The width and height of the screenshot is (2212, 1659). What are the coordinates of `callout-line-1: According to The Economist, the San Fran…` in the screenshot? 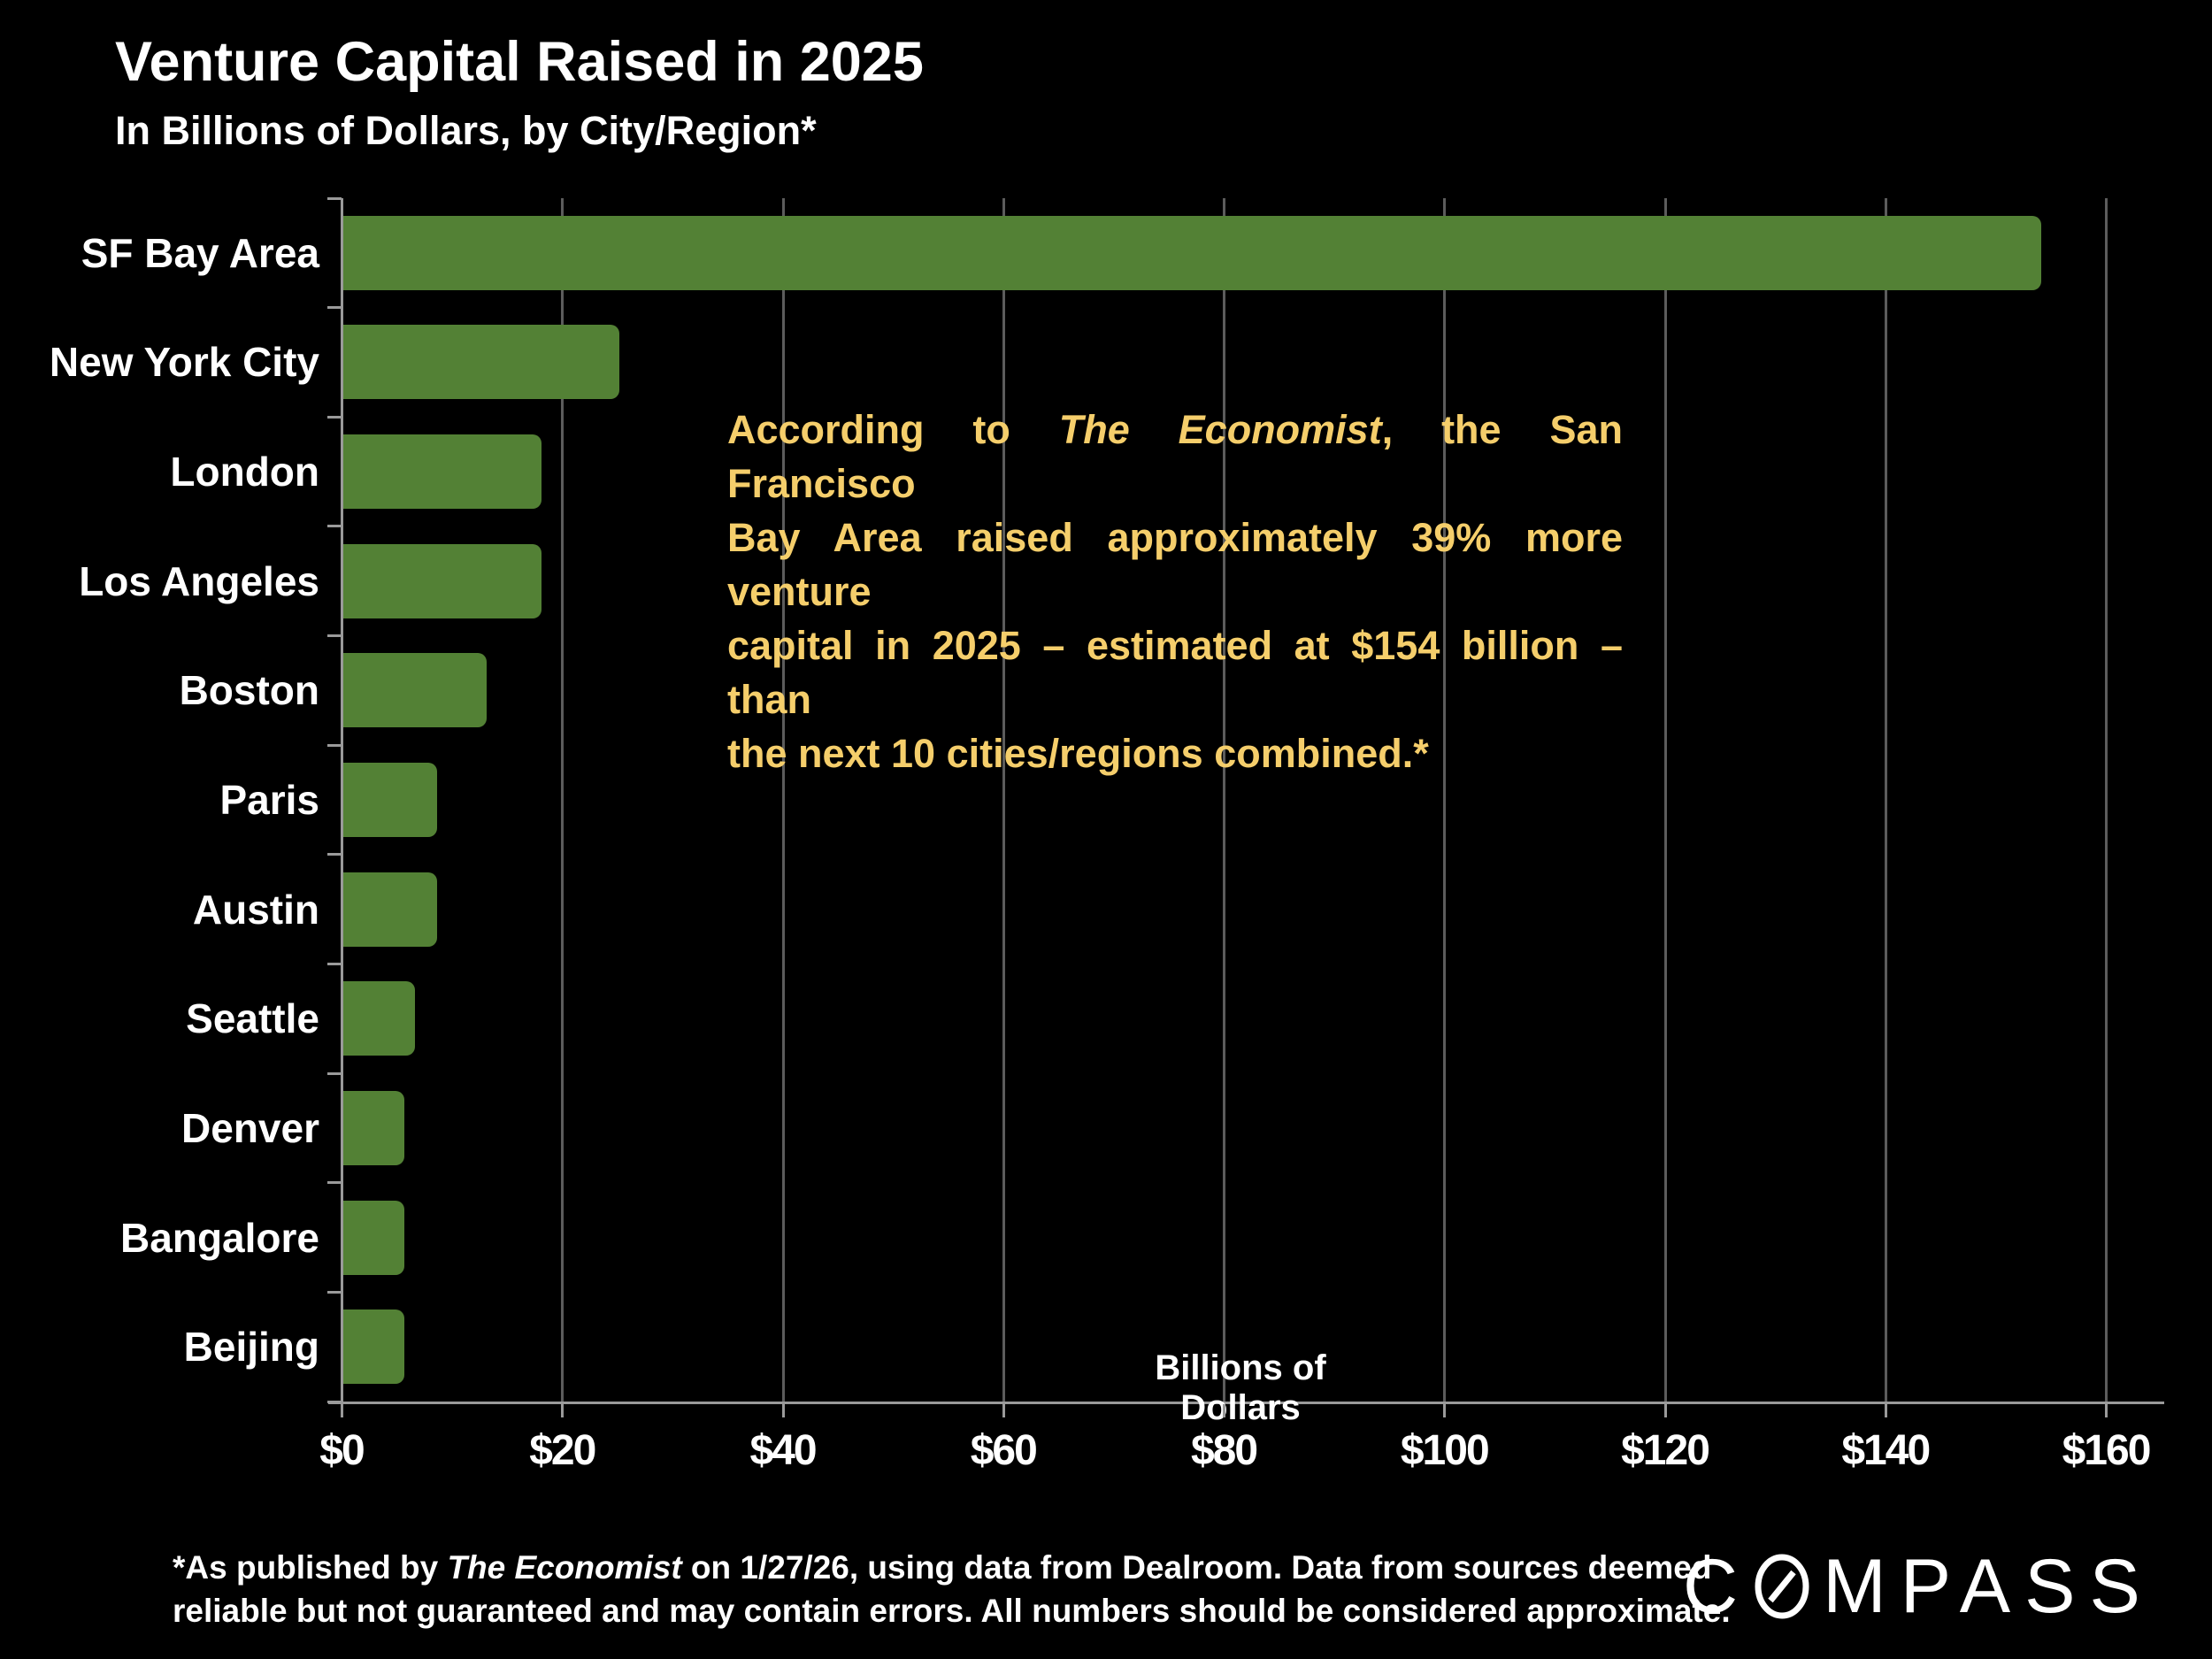 It's located at (1175, 456).